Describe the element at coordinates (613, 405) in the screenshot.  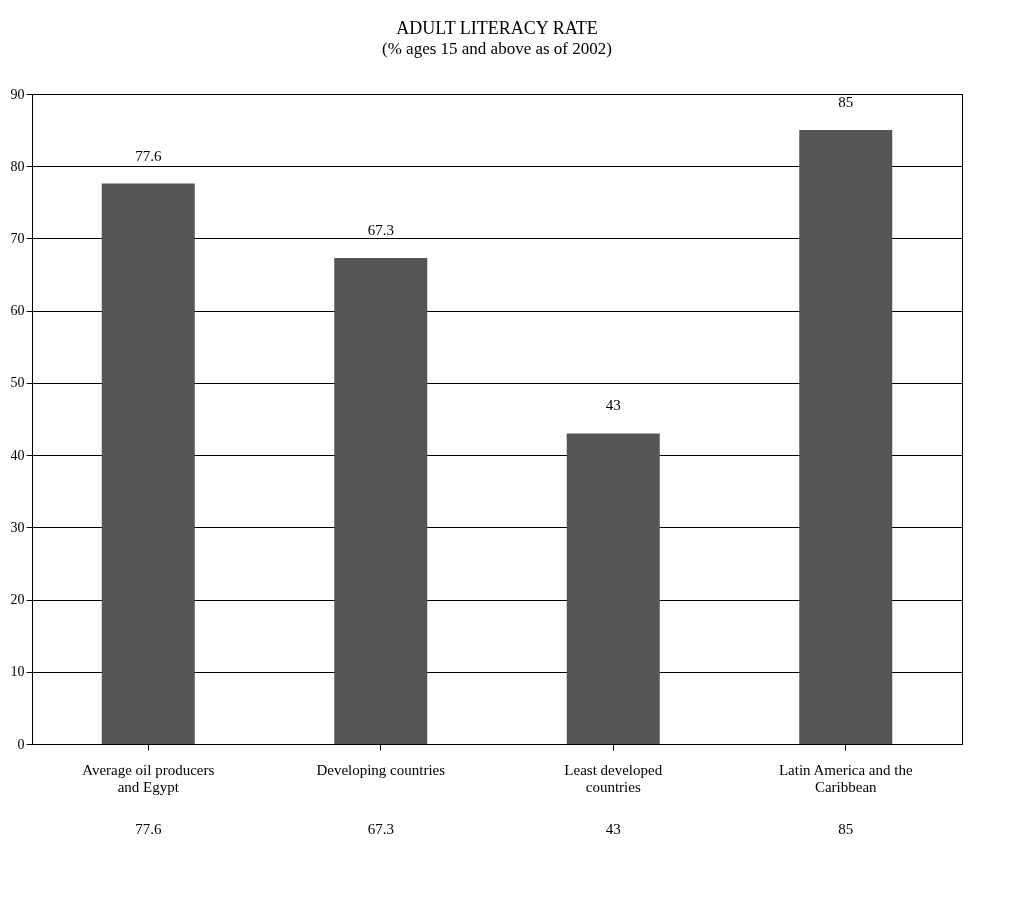
I see `annotation: 43` at that location.